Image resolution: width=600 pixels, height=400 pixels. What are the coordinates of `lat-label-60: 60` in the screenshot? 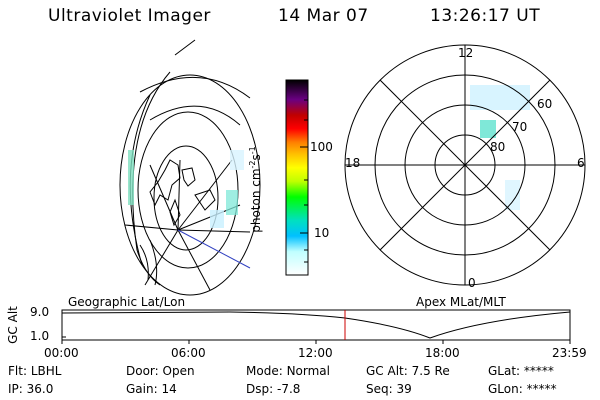 It's located at (545, 104).